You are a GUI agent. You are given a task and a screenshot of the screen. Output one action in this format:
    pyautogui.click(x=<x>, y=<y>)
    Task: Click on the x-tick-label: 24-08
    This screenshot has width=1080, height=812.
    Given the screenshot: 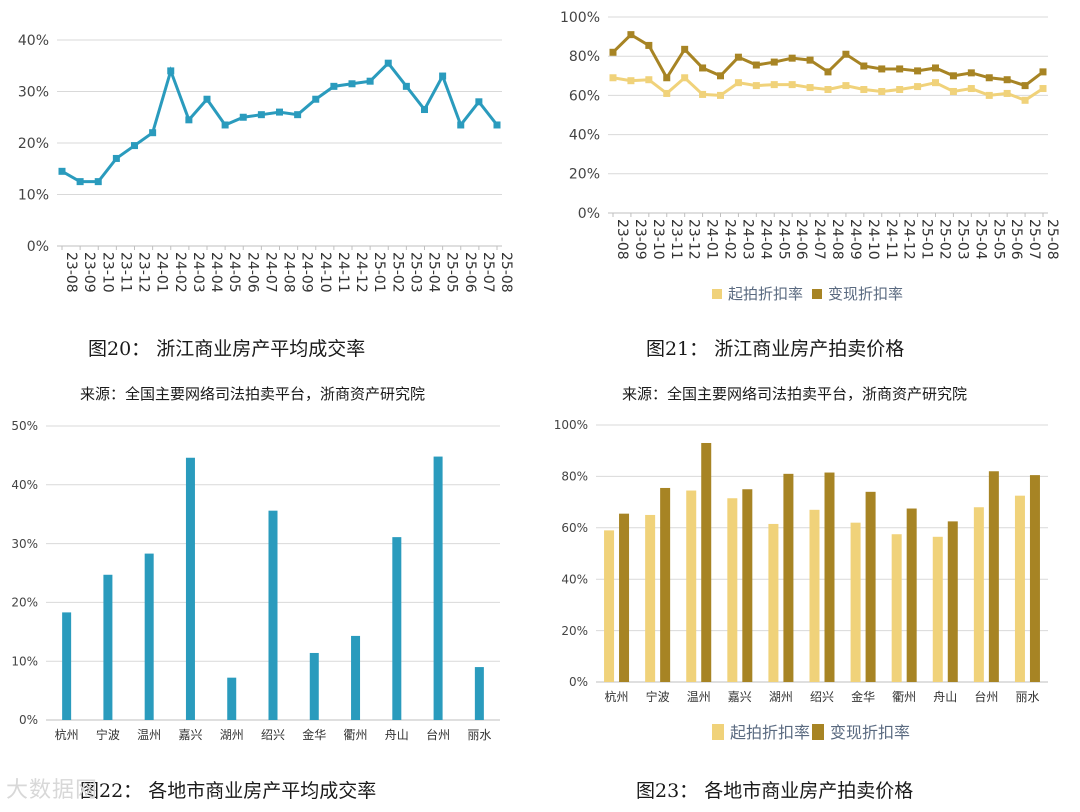 What is the action you would take?
    pyautogui.click(x=837, y=239)
    